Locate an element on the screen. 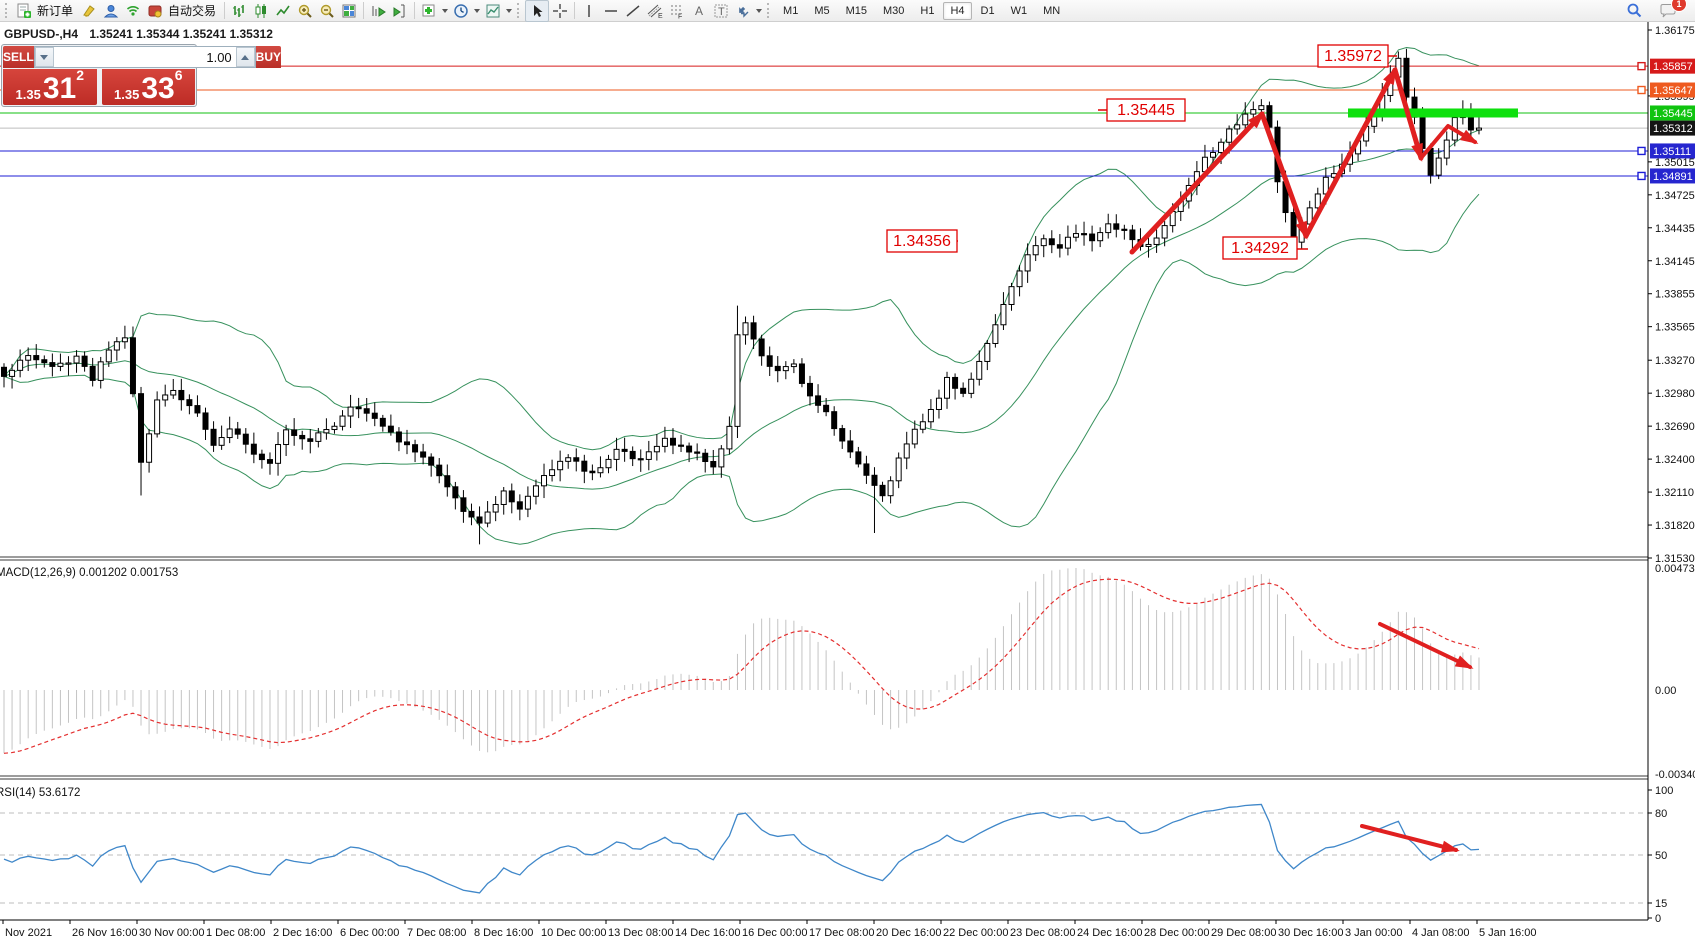 The image size is (1695, 943). line-handle-1.34891 is located at coordinates (1641, 176).